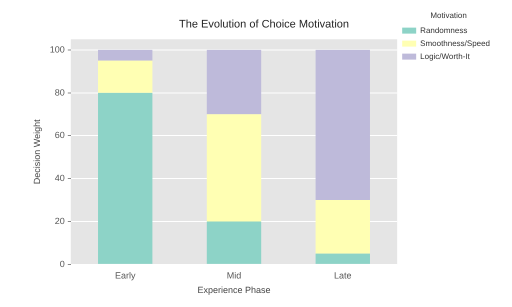 The width and height of the screenshot is (512, 307). I want to click on y-tick-label: 20, so click(59, 221).